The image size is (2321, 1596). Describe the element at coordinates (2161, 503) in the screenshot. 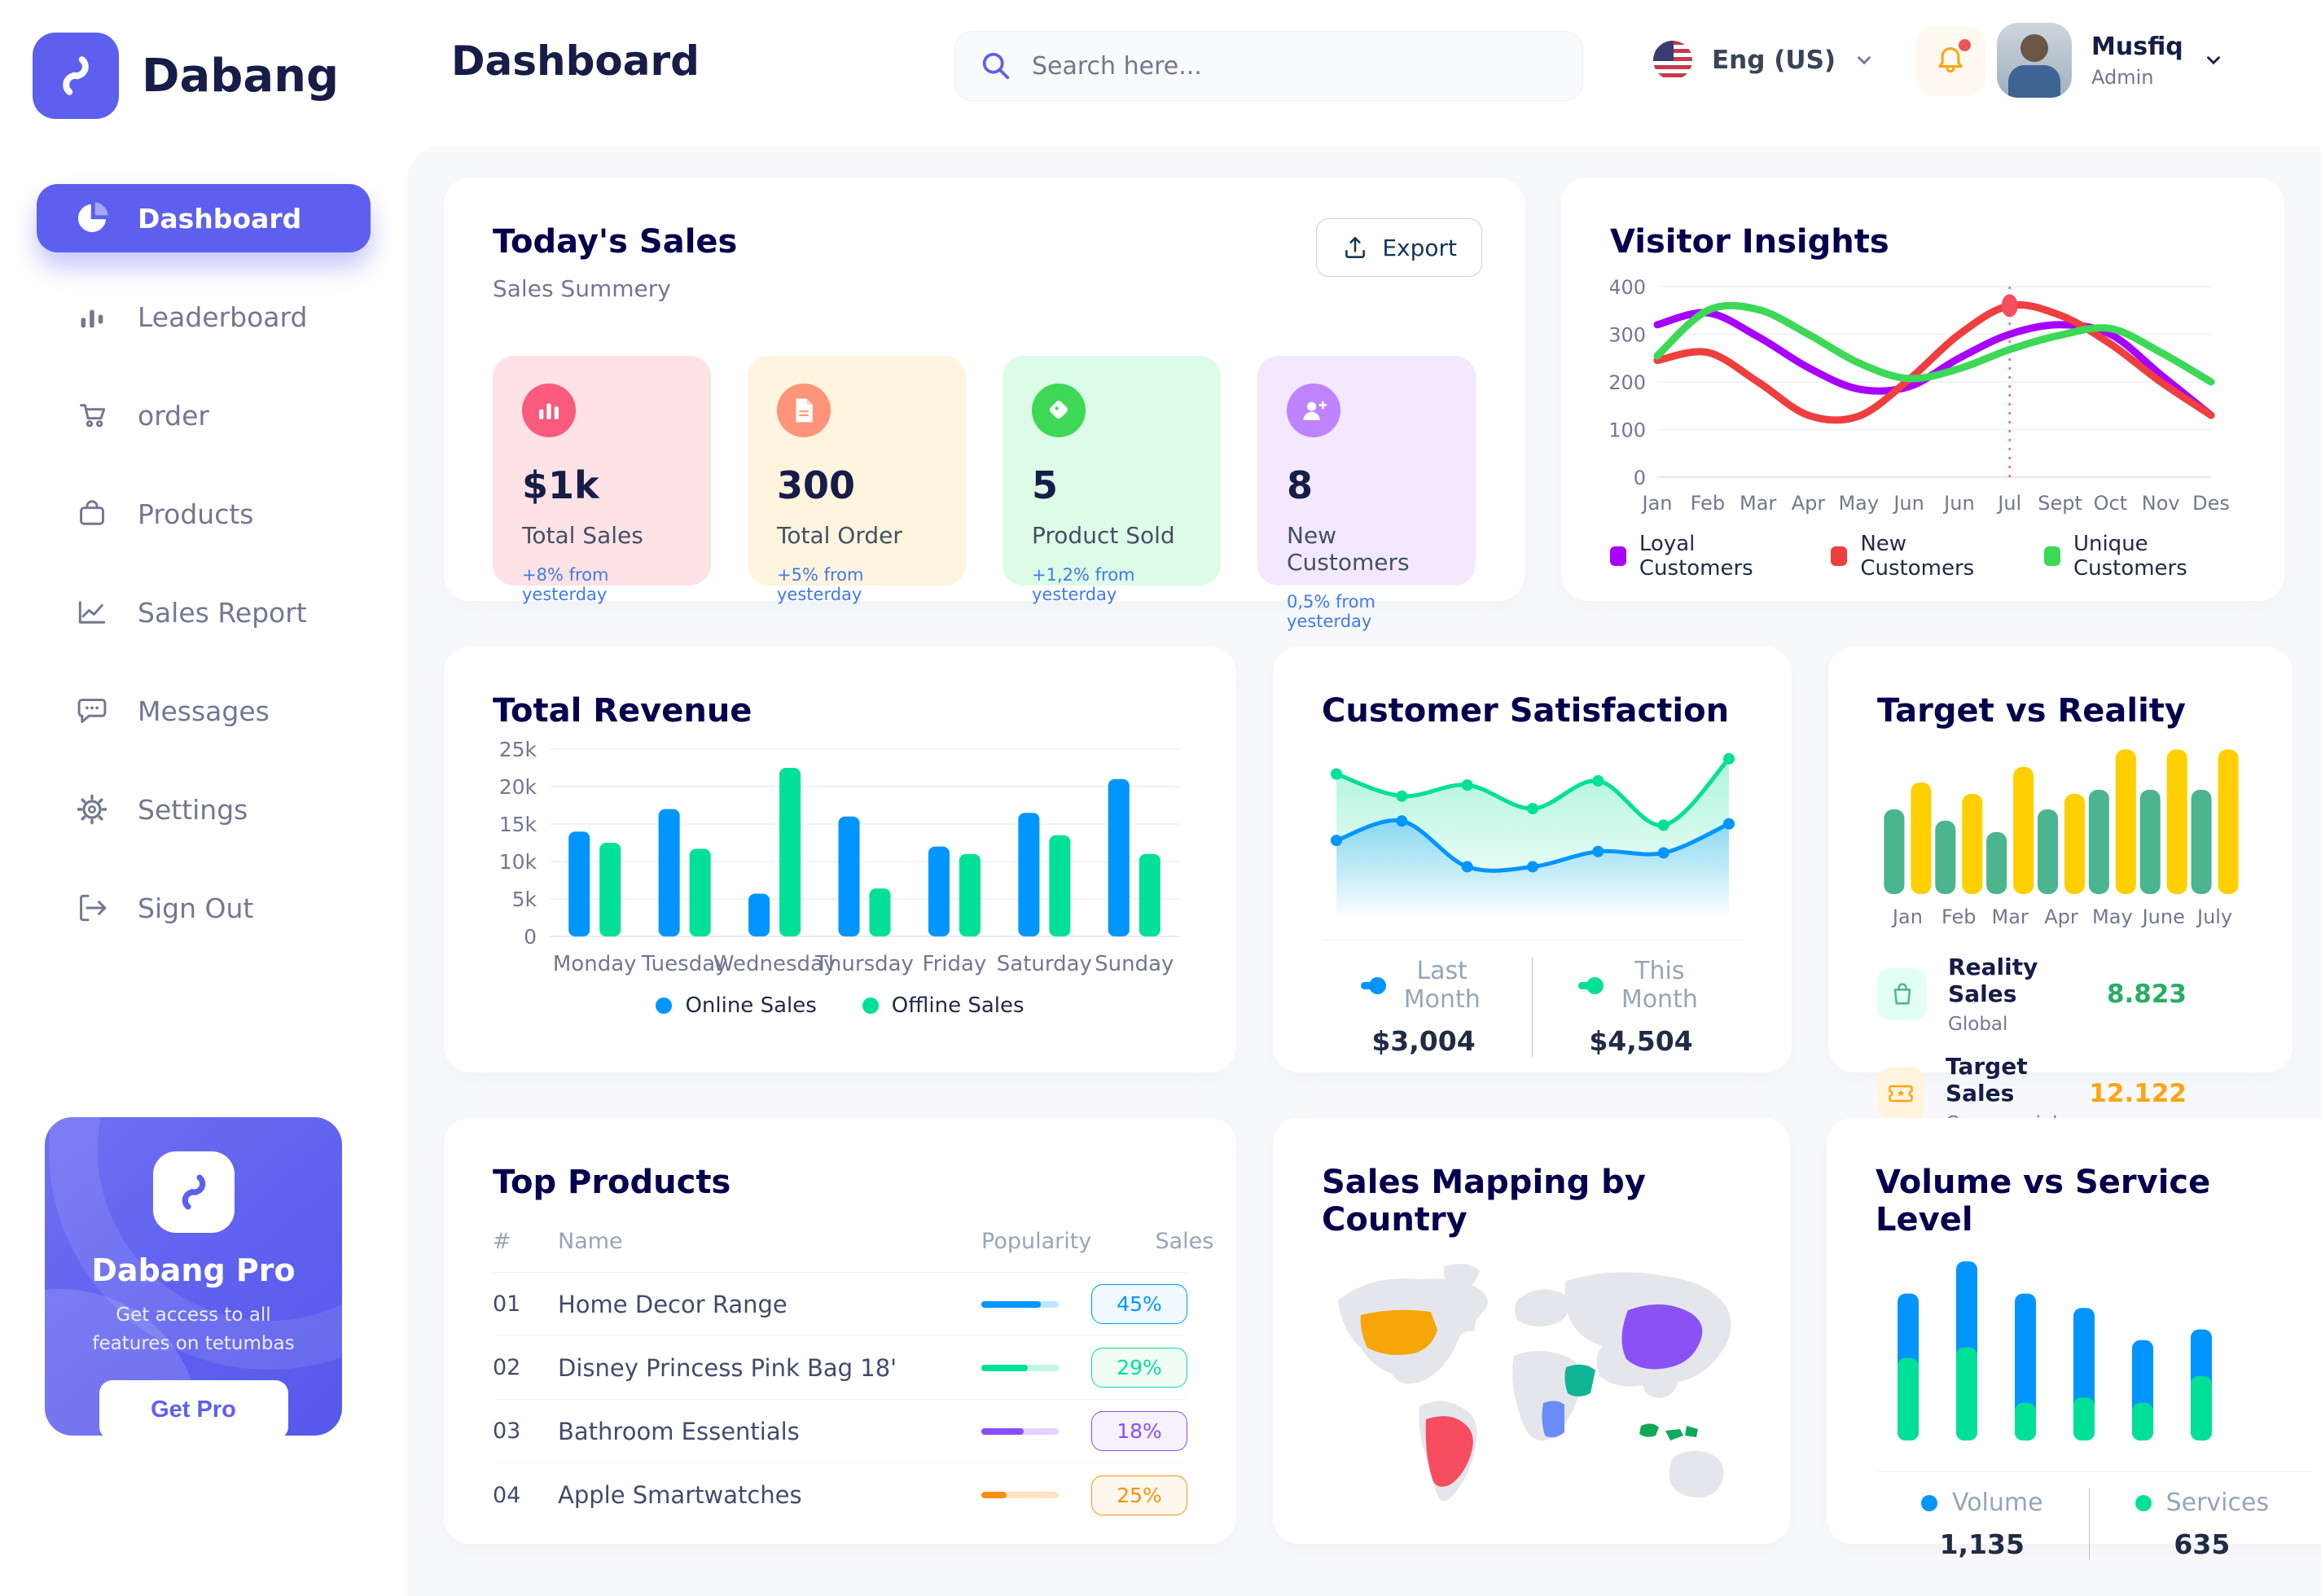

I see `svg-text: Nov` at that location.